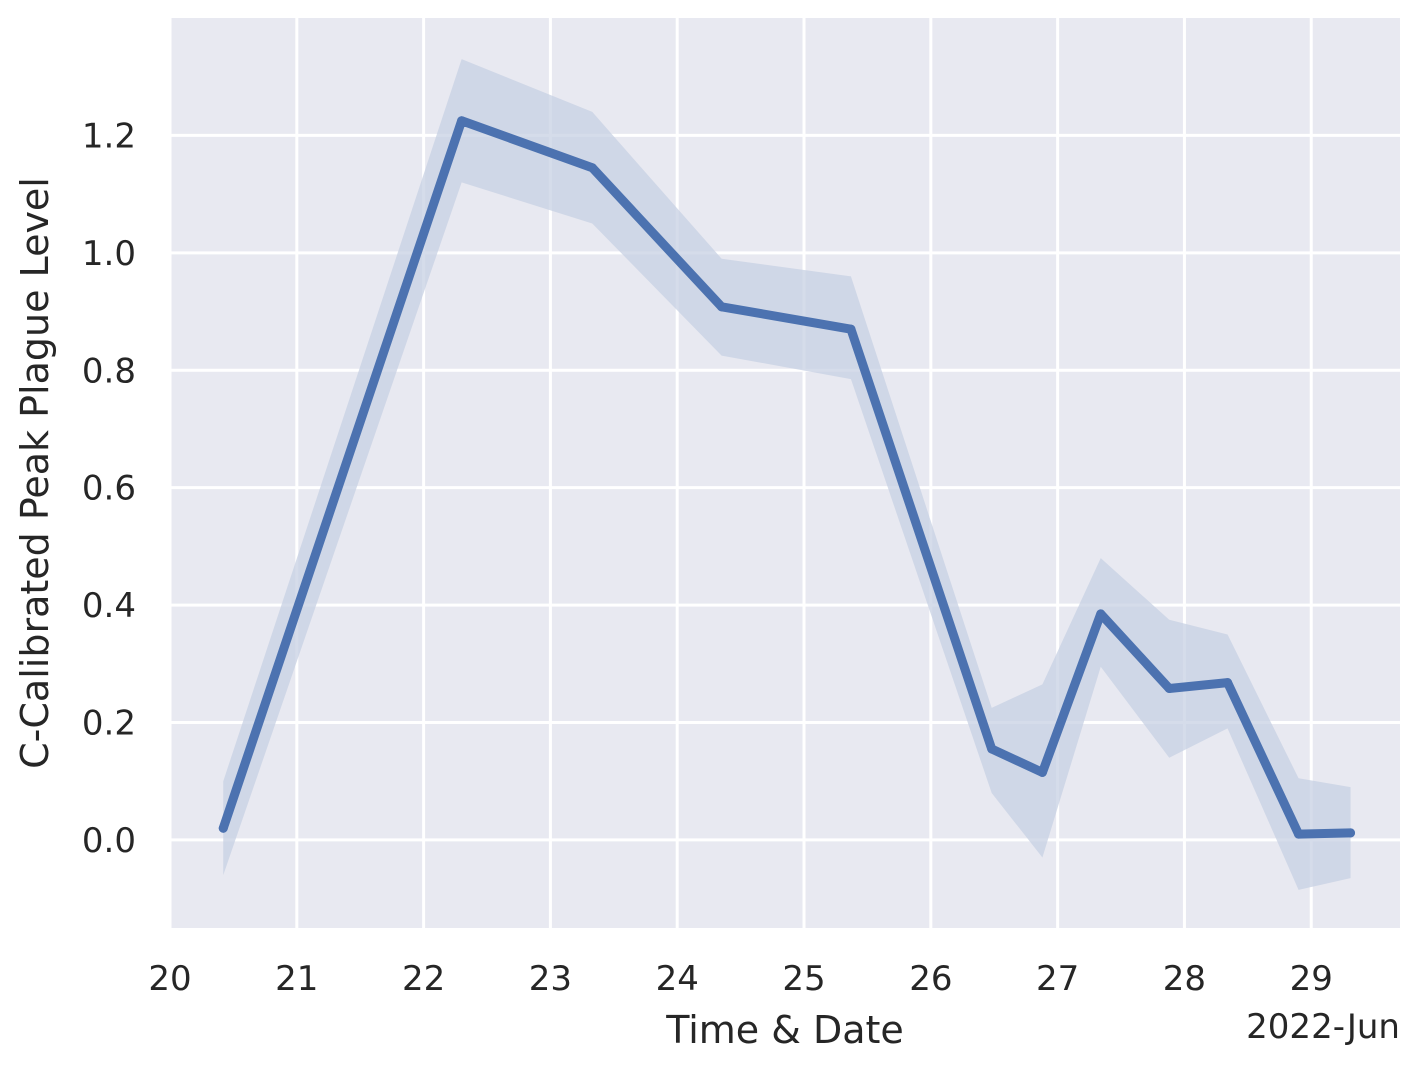 This screenshot has height=1070, width=1420. I want to click on y-tick-label: 0.2, so click(109, 724).